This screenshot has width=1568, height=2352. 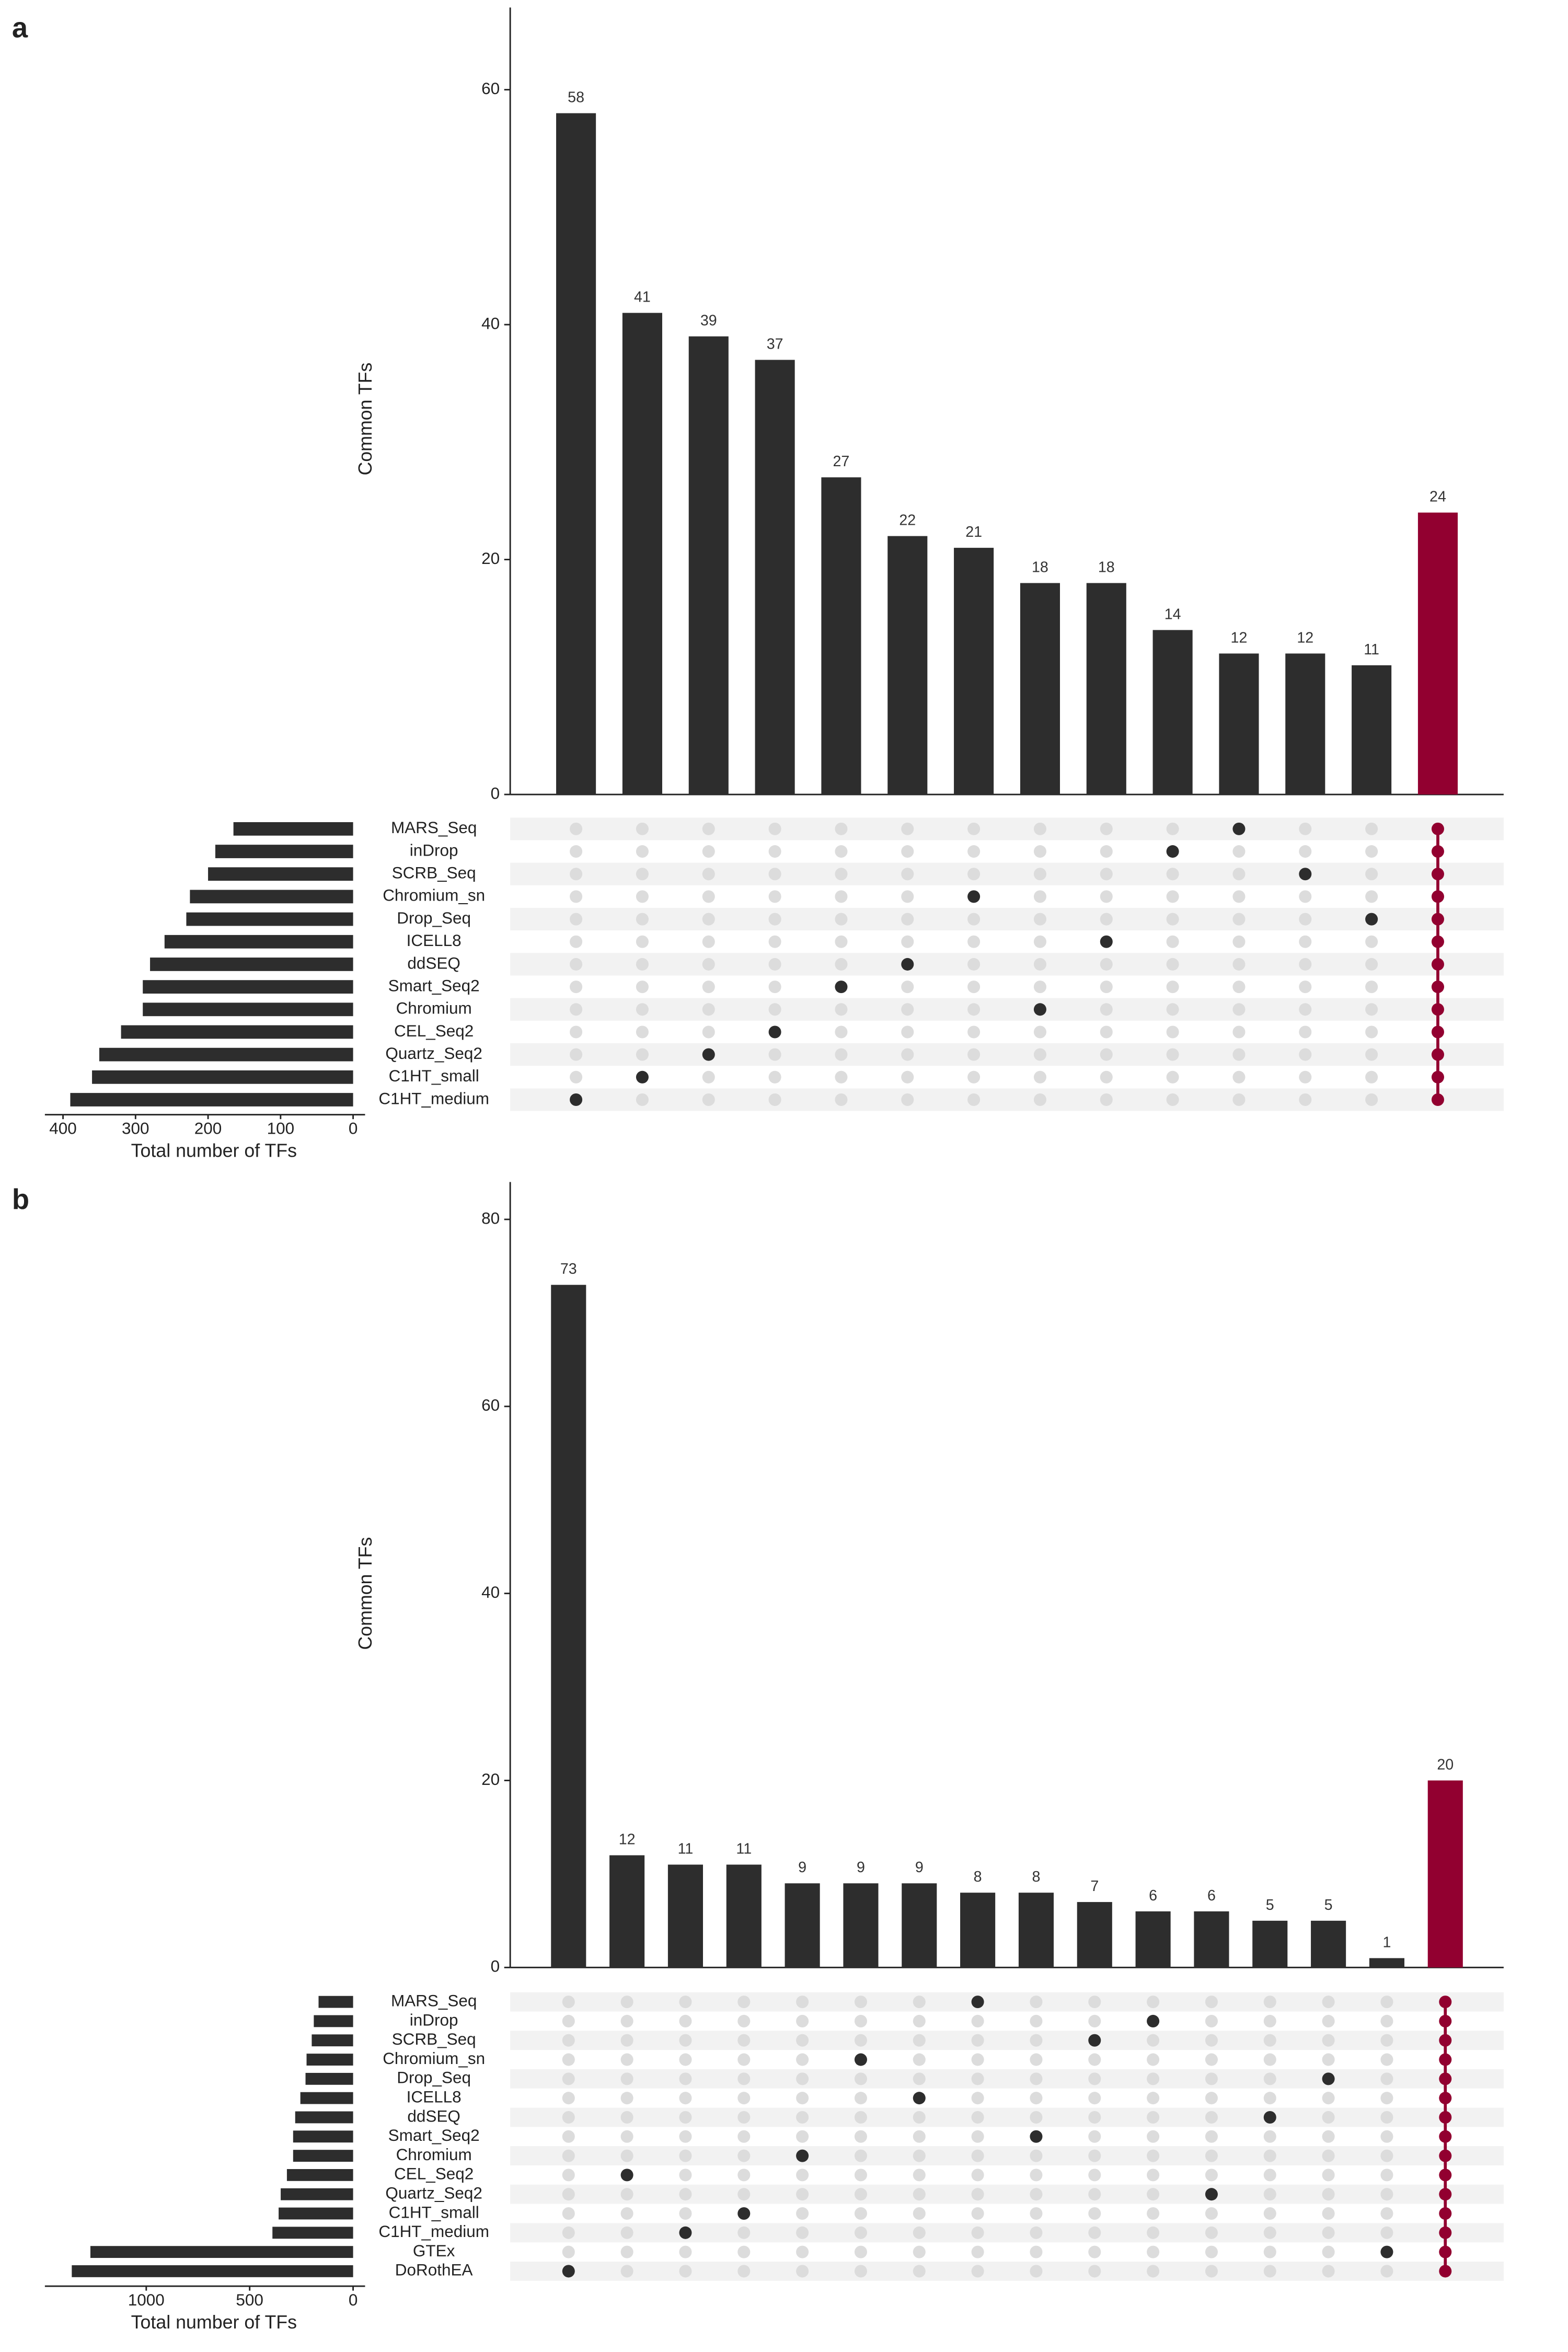 I want to click on data-label: 39, so click(x=708, y=321).